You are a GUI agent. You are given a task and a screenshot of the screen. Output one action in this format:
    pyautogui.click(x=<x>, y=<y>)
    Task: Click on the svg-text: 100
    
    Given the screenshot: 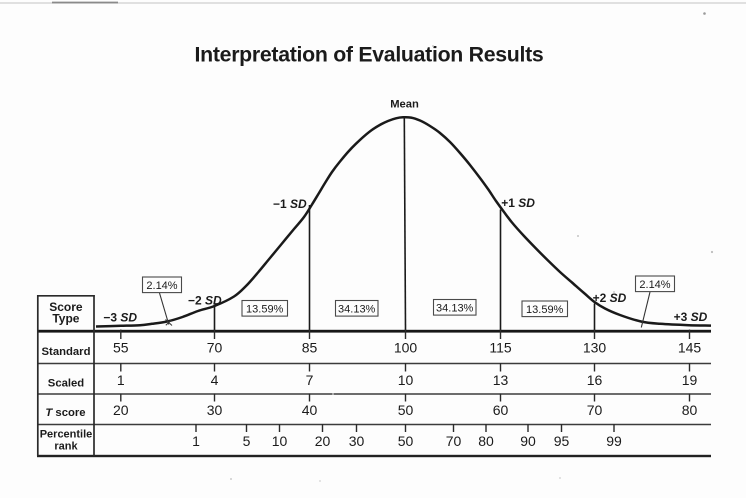 What is the action you would take?
    pyautogui.click(x=406, y=348)
    